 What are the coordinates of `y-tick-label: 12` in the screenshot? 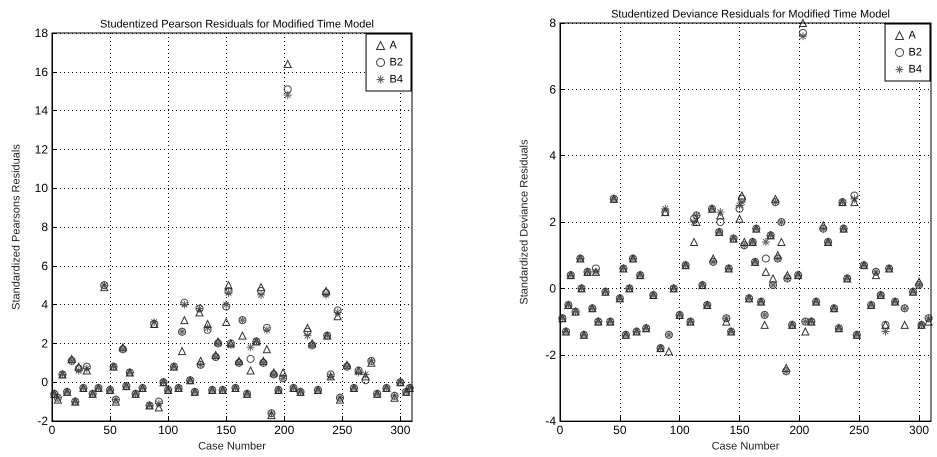 It's located at (41, 149).